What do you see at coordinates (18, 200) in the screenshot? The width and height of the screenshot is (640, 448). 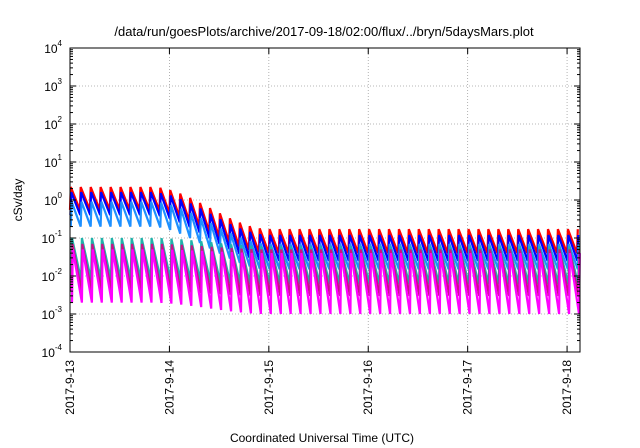 I see `y-axis-label: cSv/day` at bounding box center [18, 200].